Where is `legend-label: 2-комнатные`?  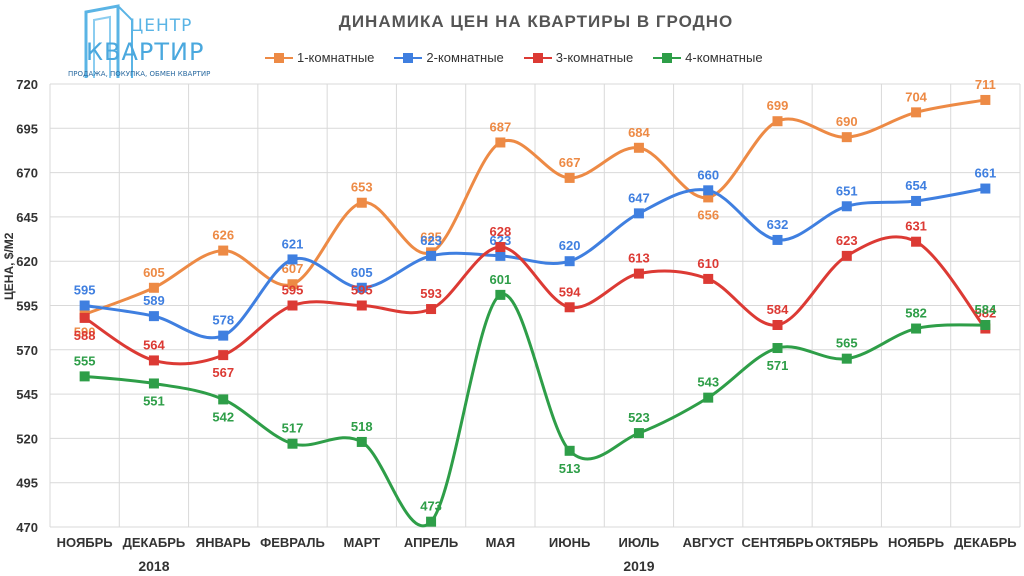 legend-label: 2-комнатные is located at coordinates (465, 57).